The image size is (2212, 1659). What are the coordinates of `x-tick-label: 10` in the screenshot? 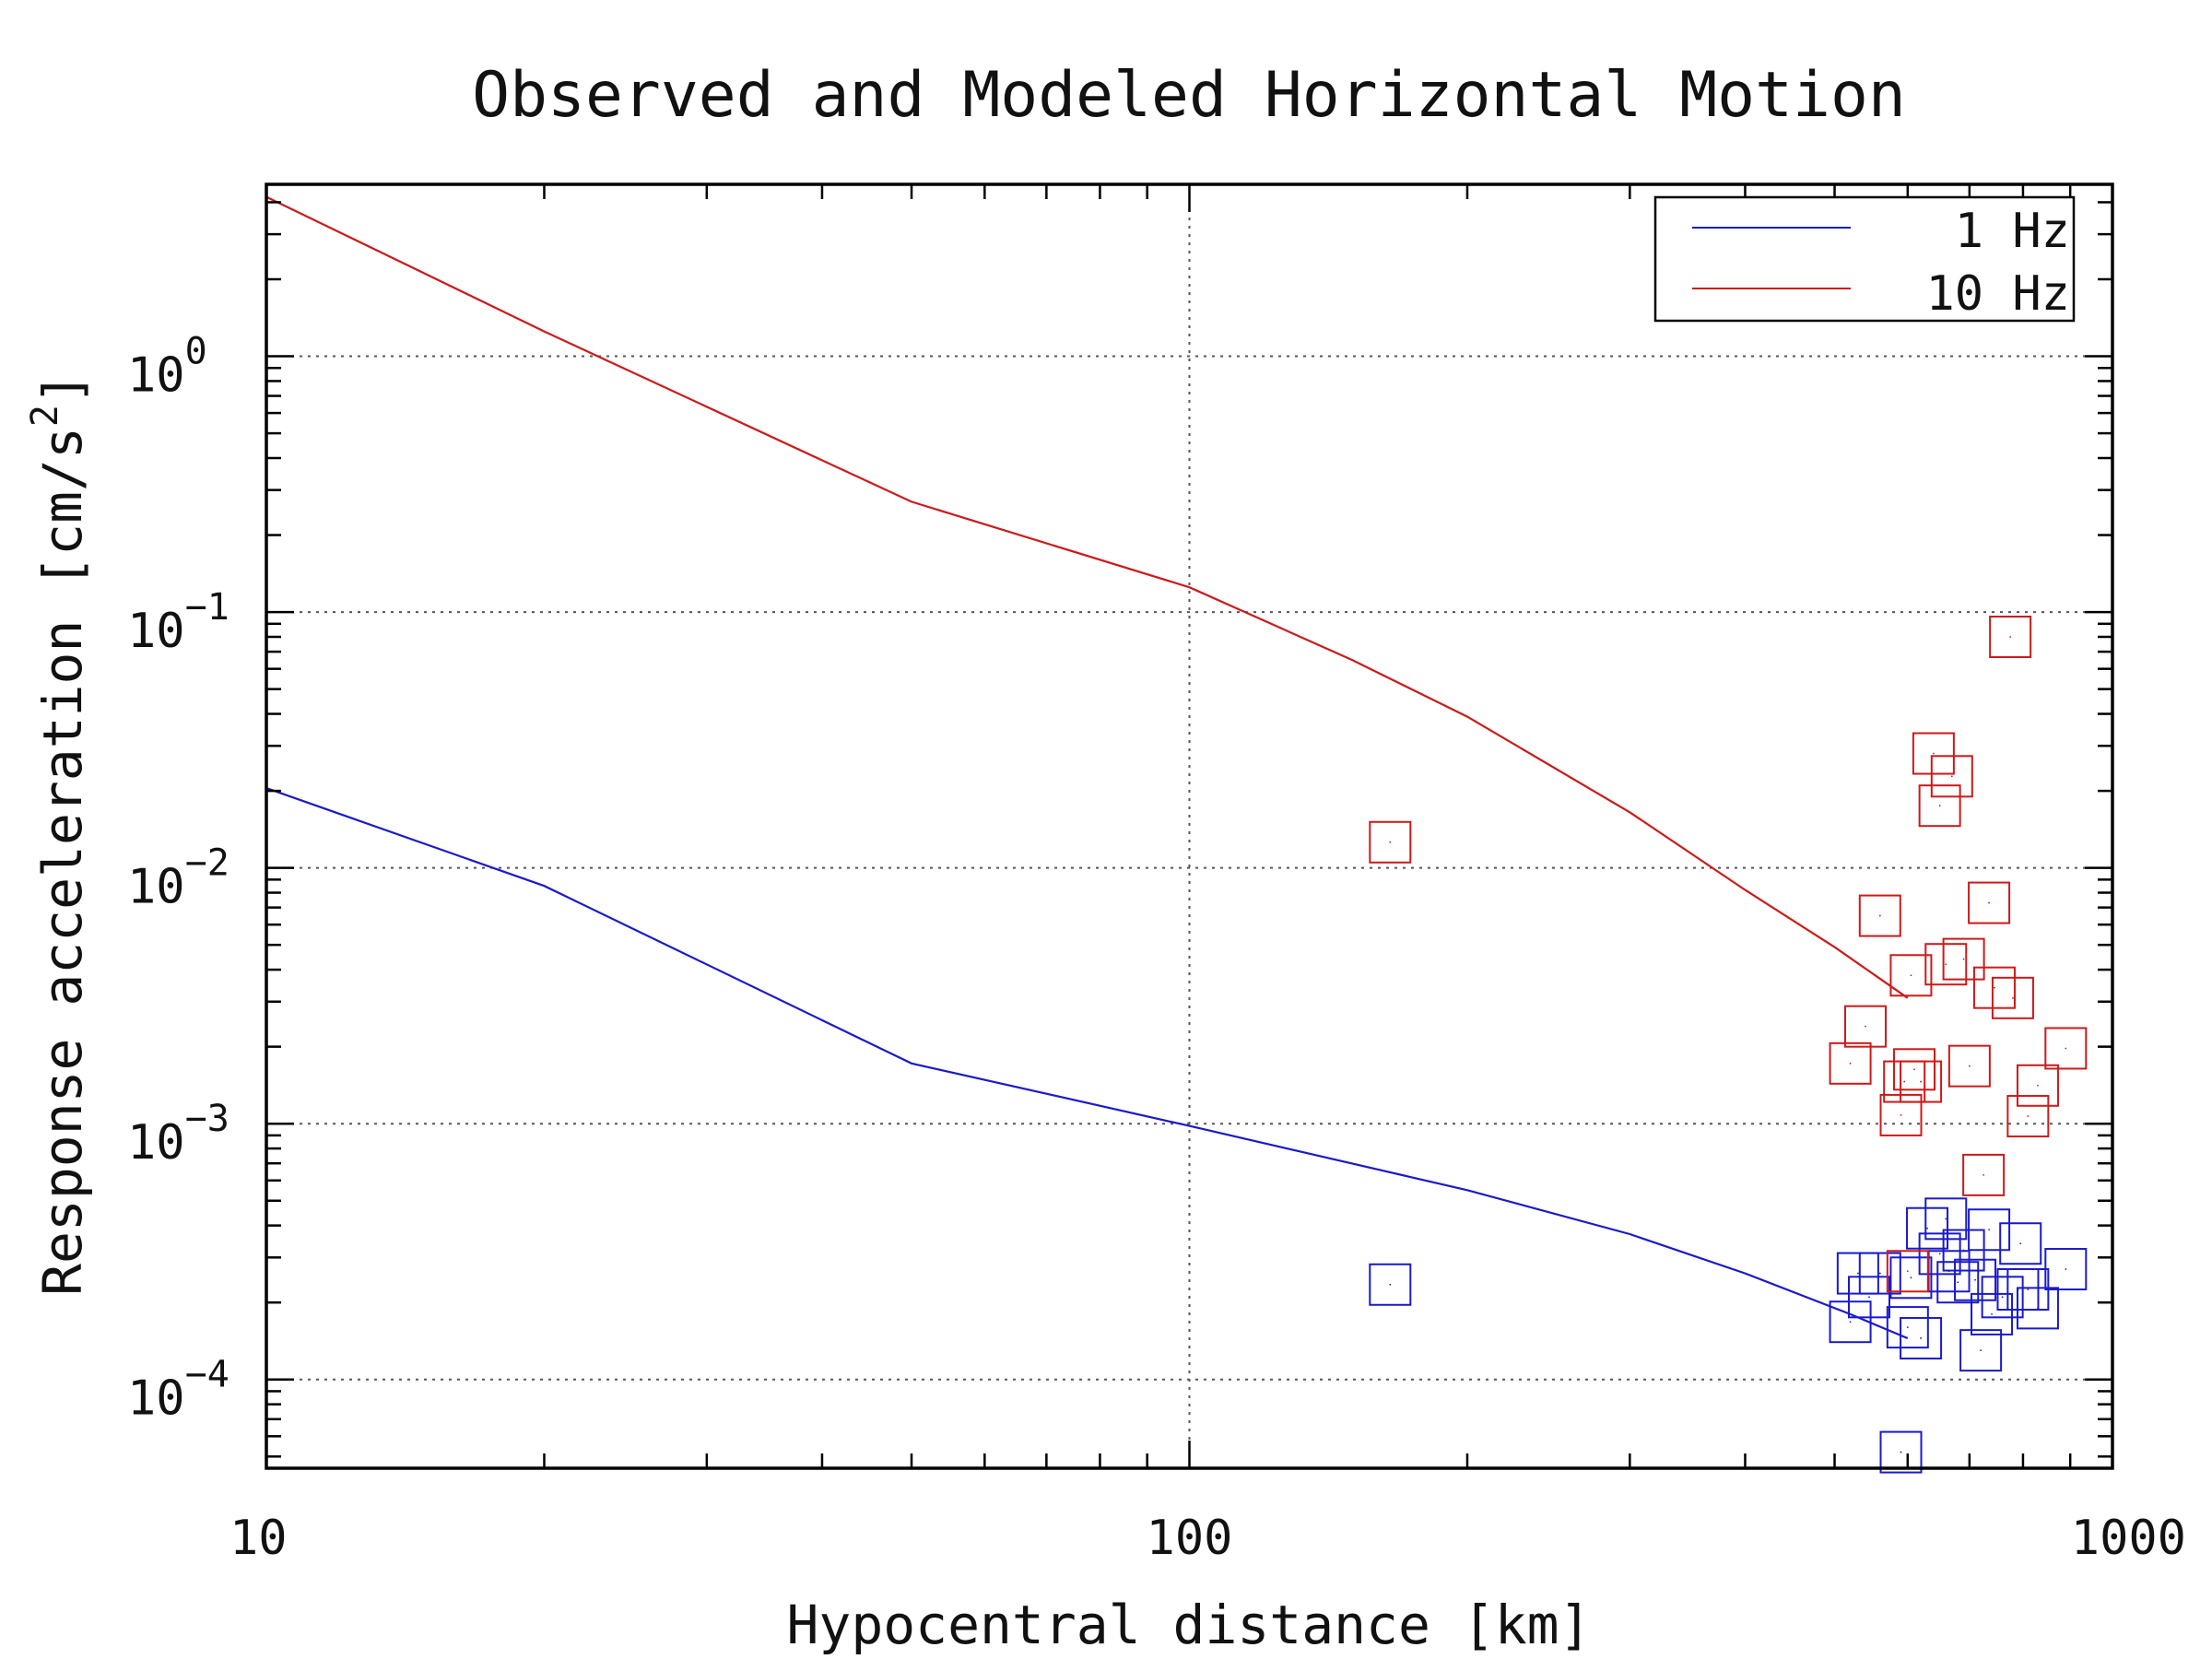 It's located at (258, 1538).